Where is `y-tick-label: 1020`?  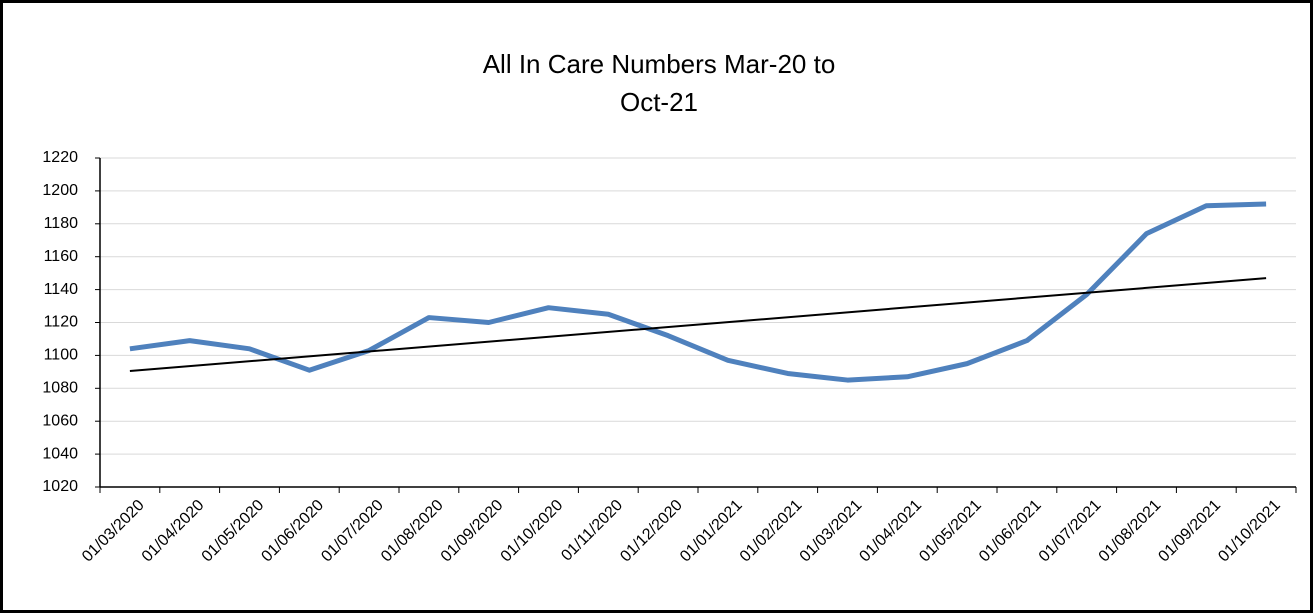 y-tick-label: 1020 is located at coordinates (60, 486).